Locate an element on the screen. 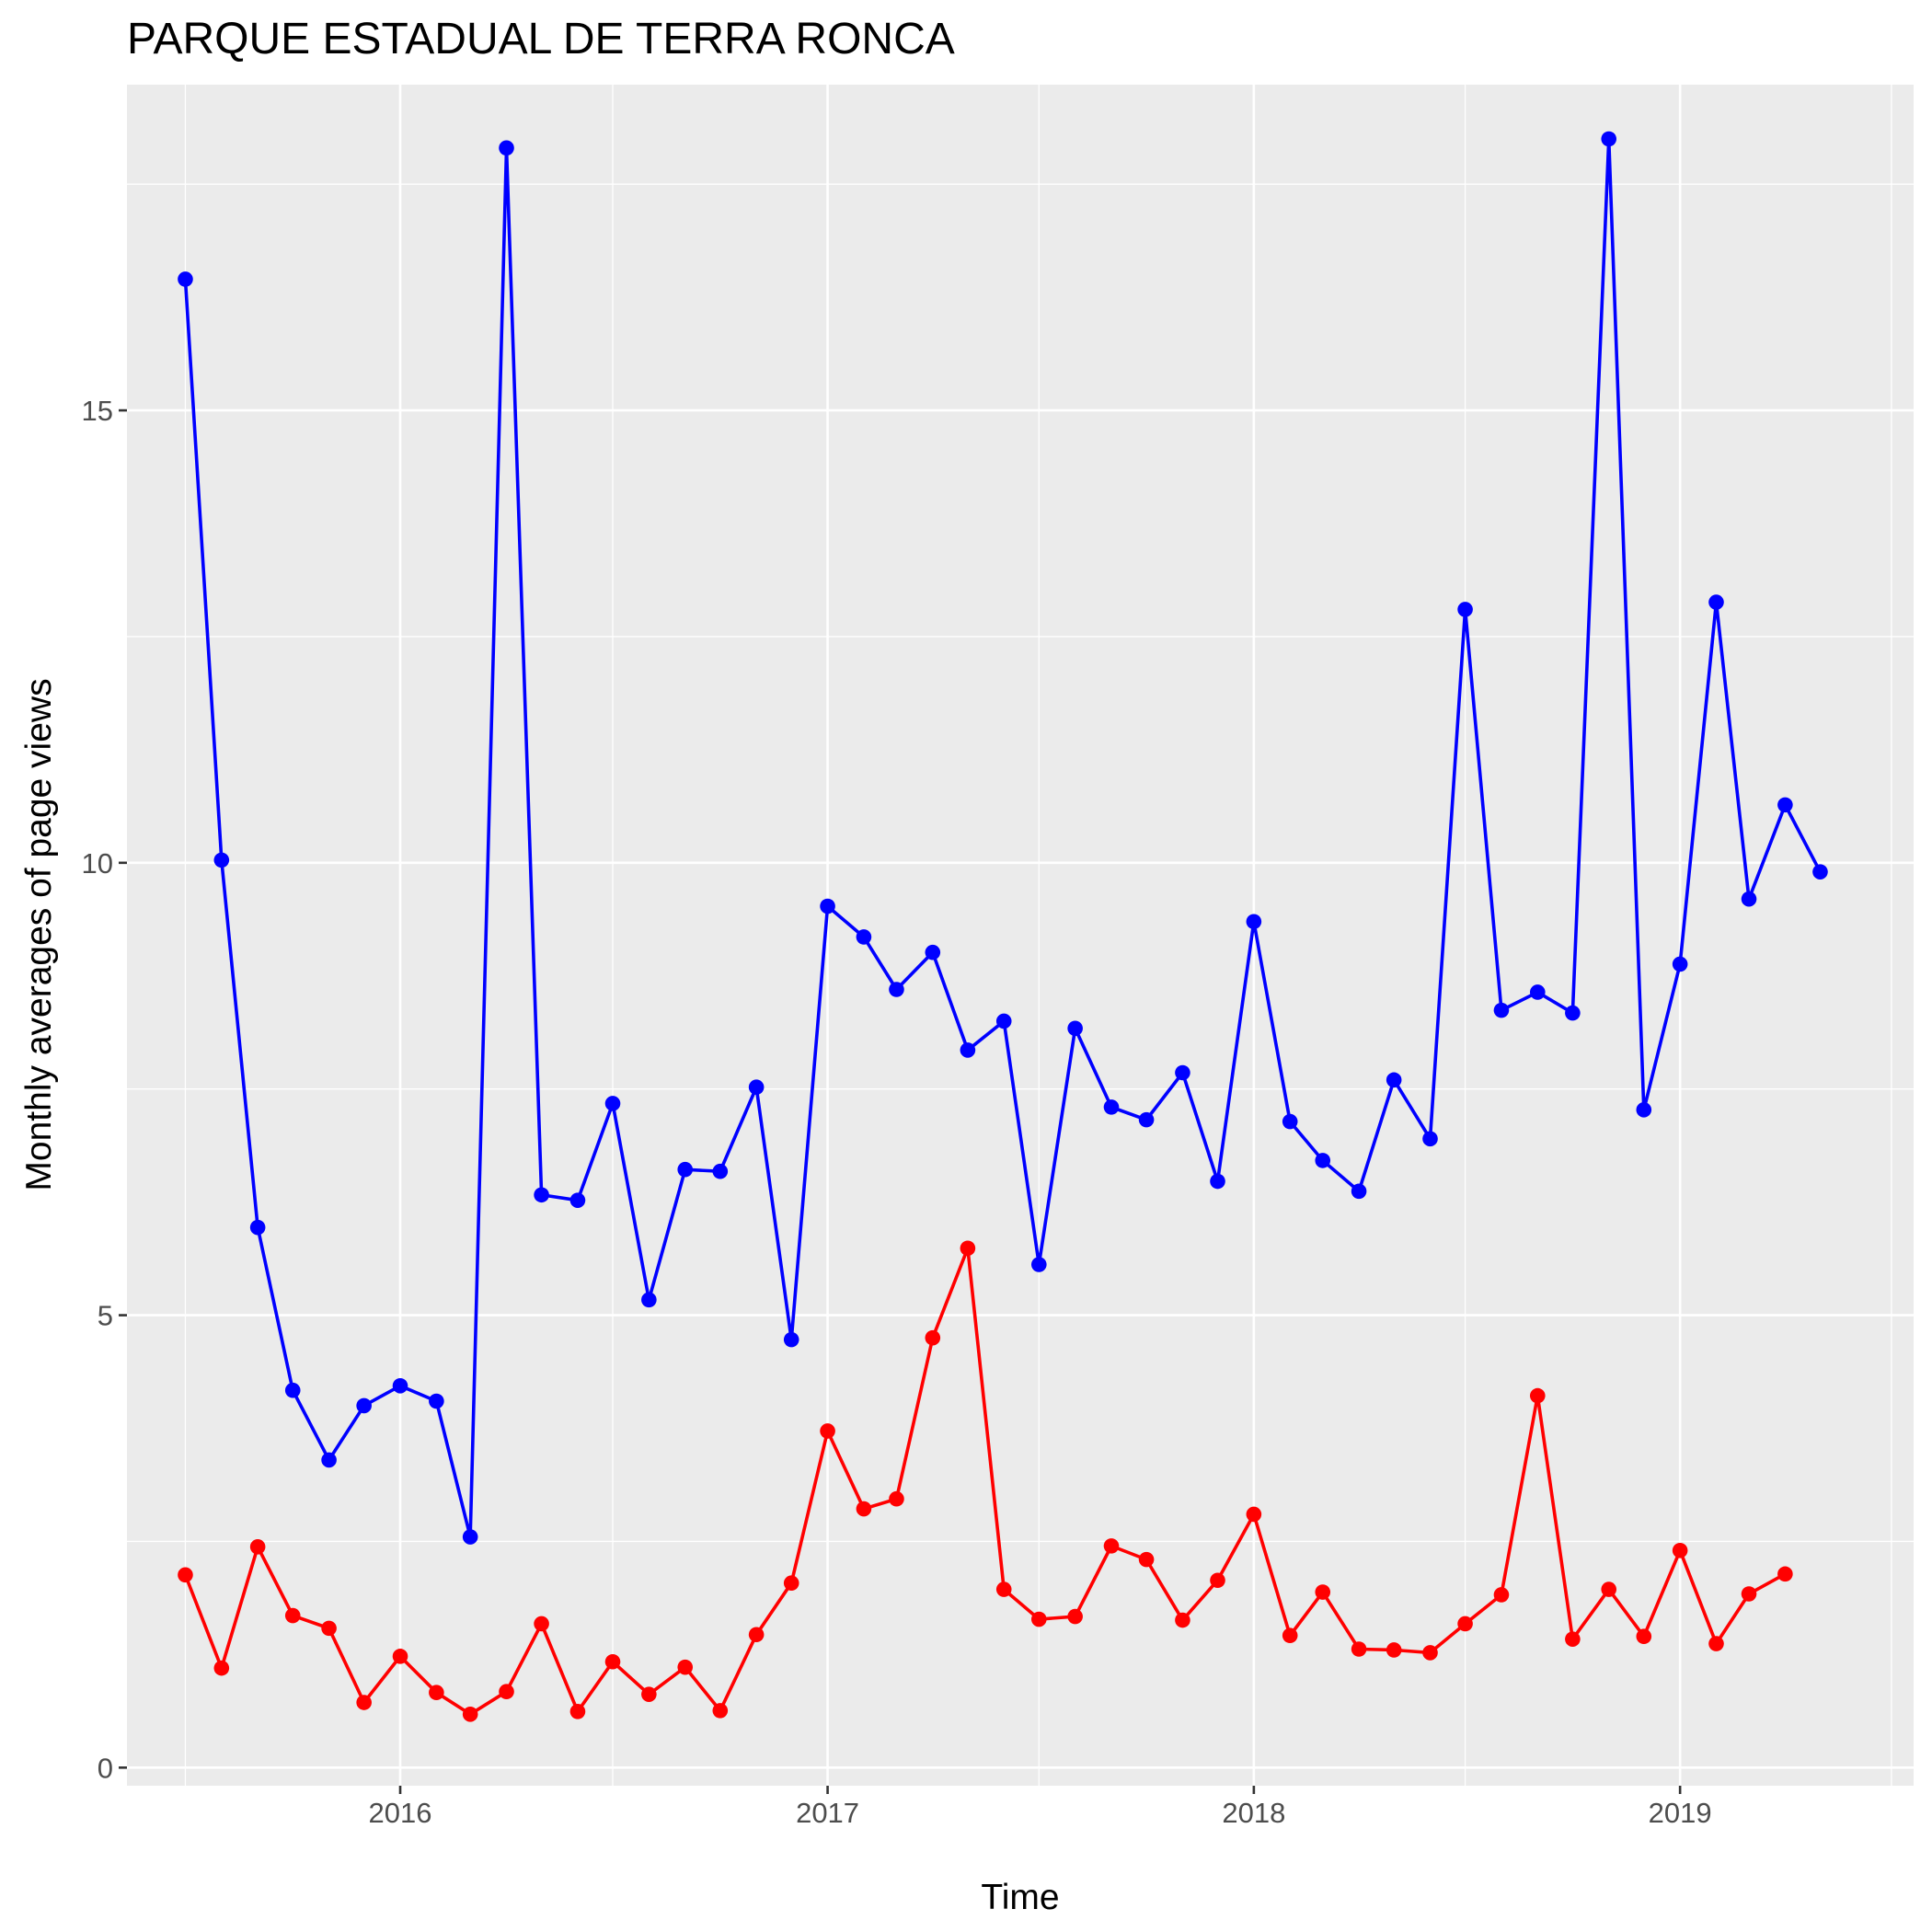  x-tick-label: 2017 is located at coordinates (827, 1813).